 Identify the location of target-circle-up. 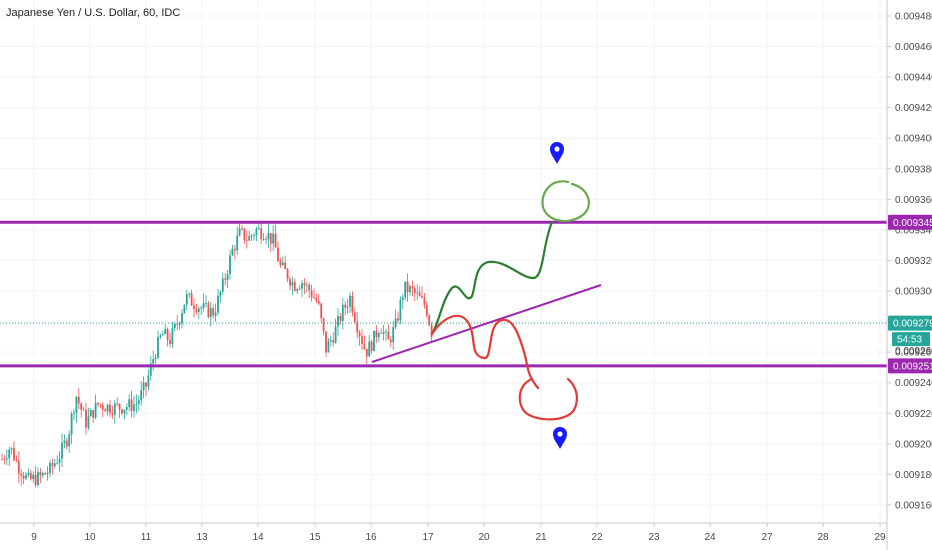
(565, 201).